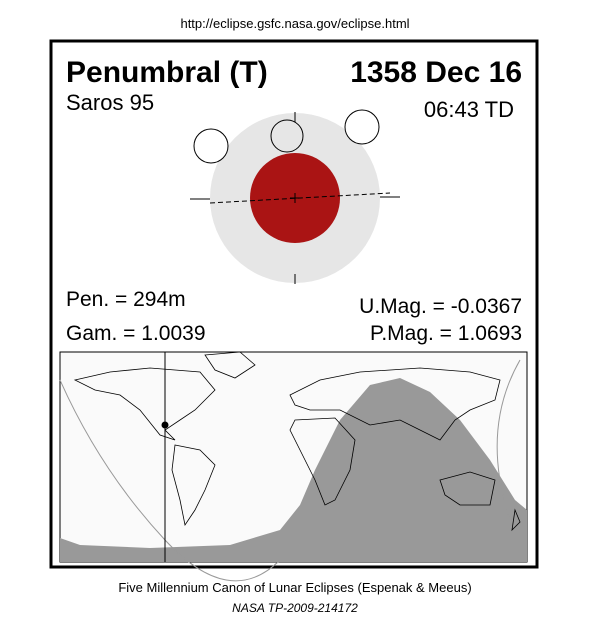 The width and height of the screenshot is (601, 640). What do you see at coordinates (446, 333) in the screenshot?
I see `penumbral-magnitude: P.Mag. = 1.0693` at bounding box center [446, 333].